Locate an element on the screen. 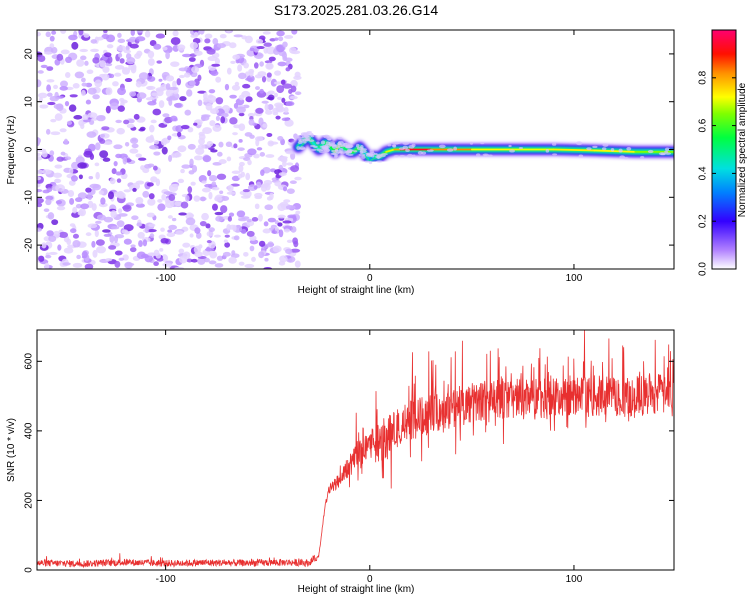 The image size is (750, 600). colorbar-frame is located at coordinates (724, 149).